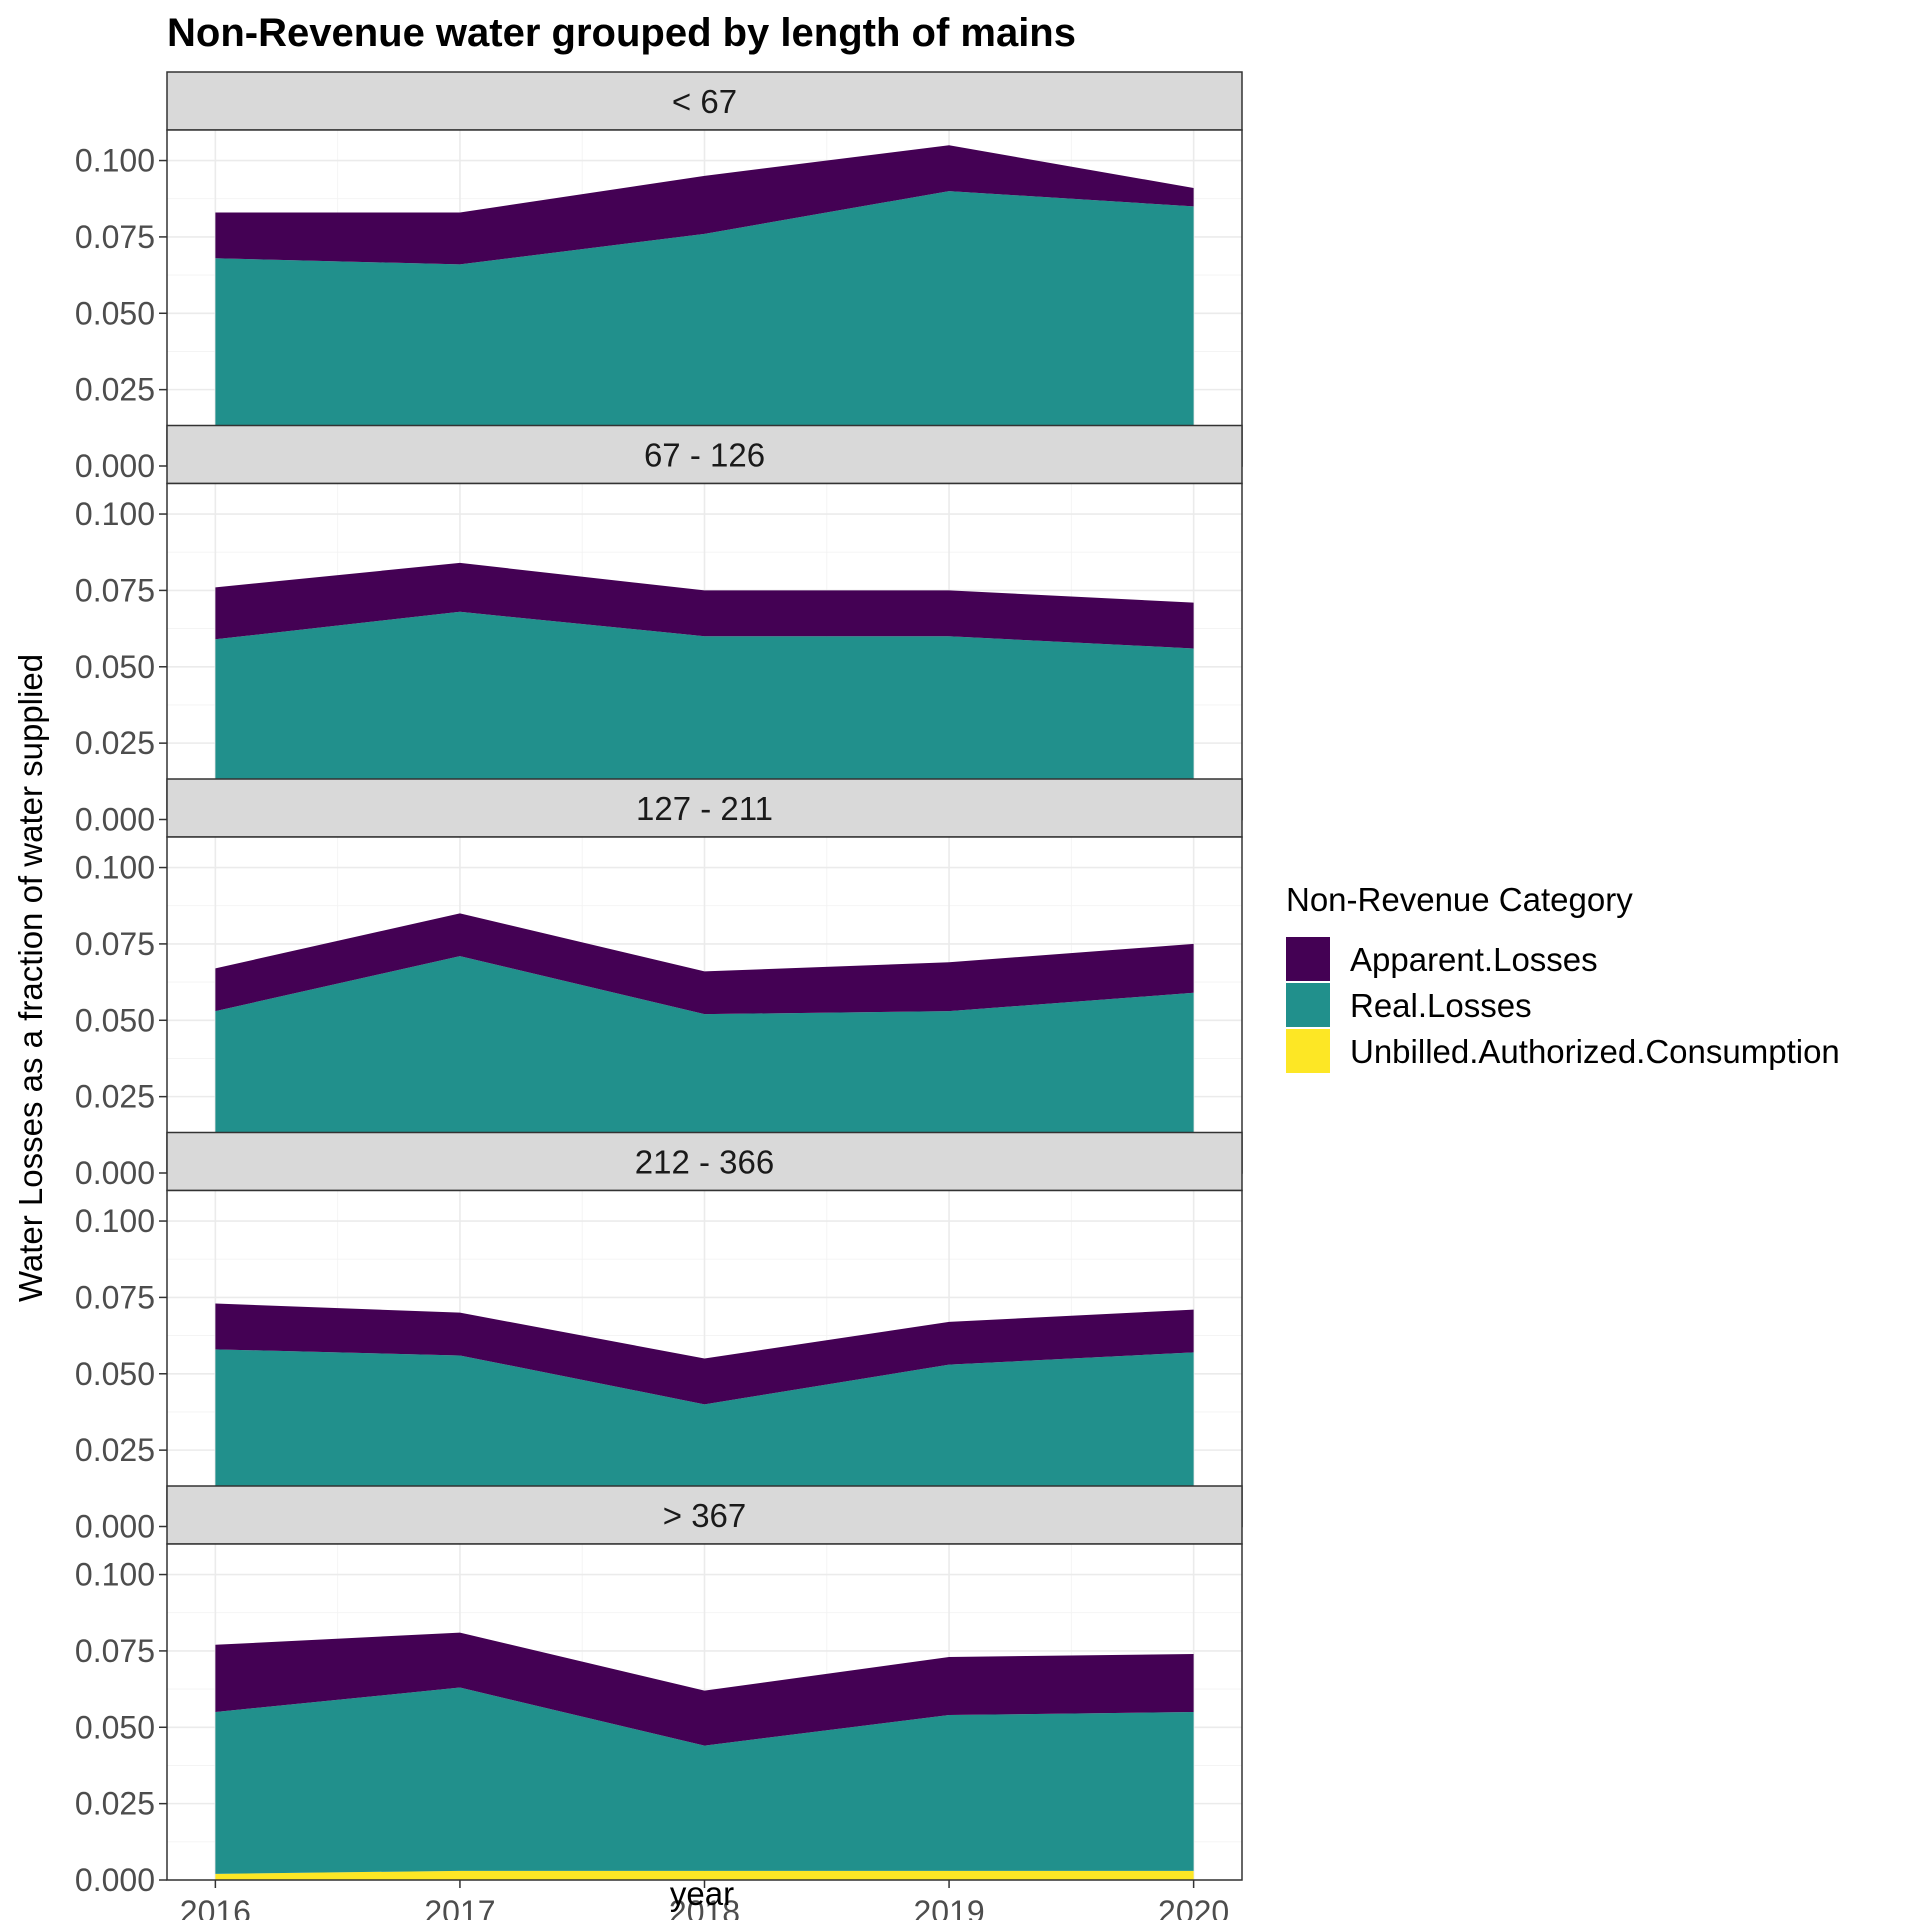 Image resolution: width=1920 pixels, height=1925 pixels. I want to click on facet-2: 67 - 126 0.000 0.025 0.050 0.075 0.100, so click(659, 631).